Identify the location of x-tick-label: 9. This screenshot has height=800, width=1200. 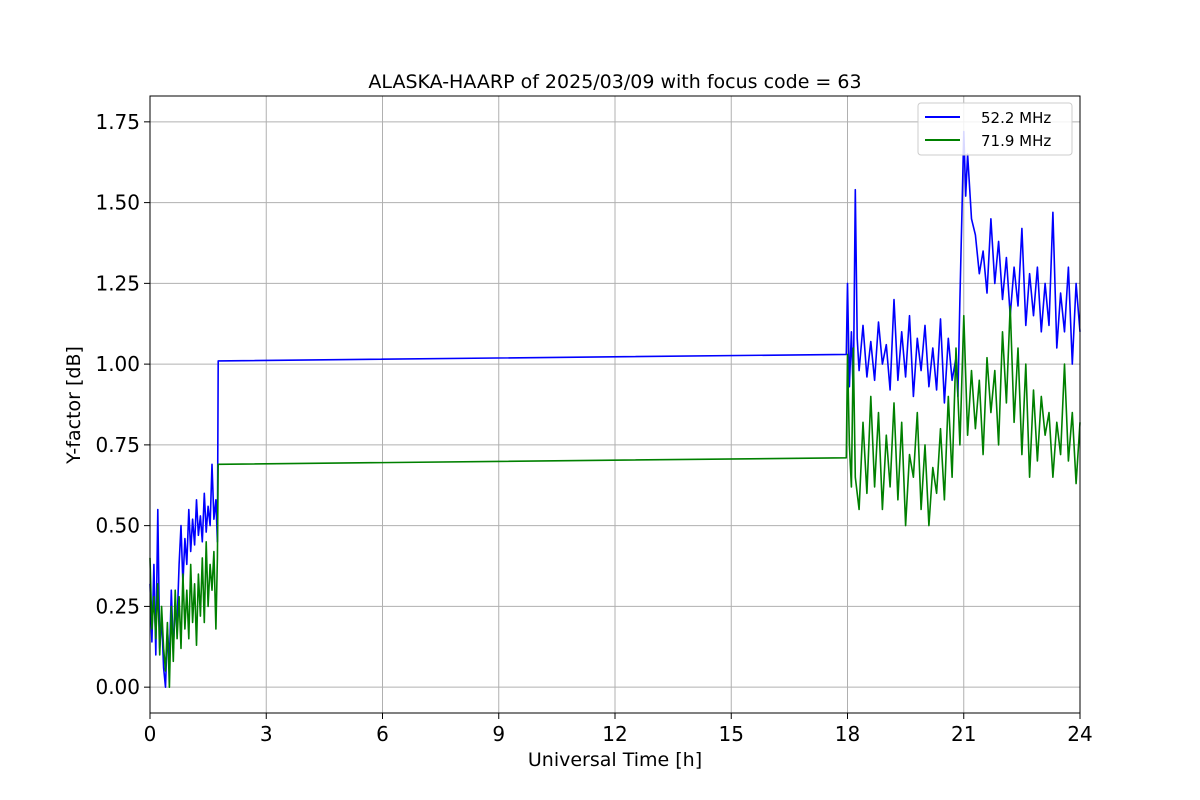
(498, 734).